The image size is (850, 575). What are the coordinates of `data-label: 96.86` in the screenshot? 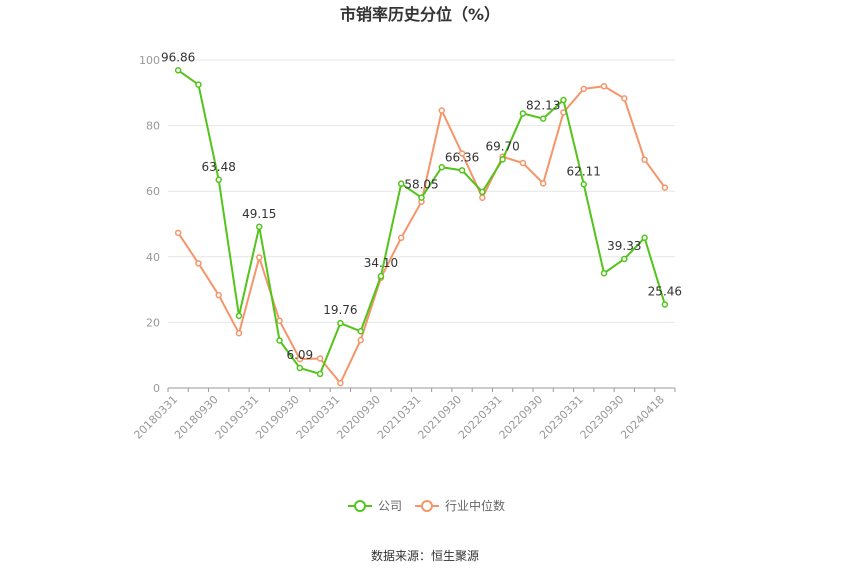 It's located at (178, 57).